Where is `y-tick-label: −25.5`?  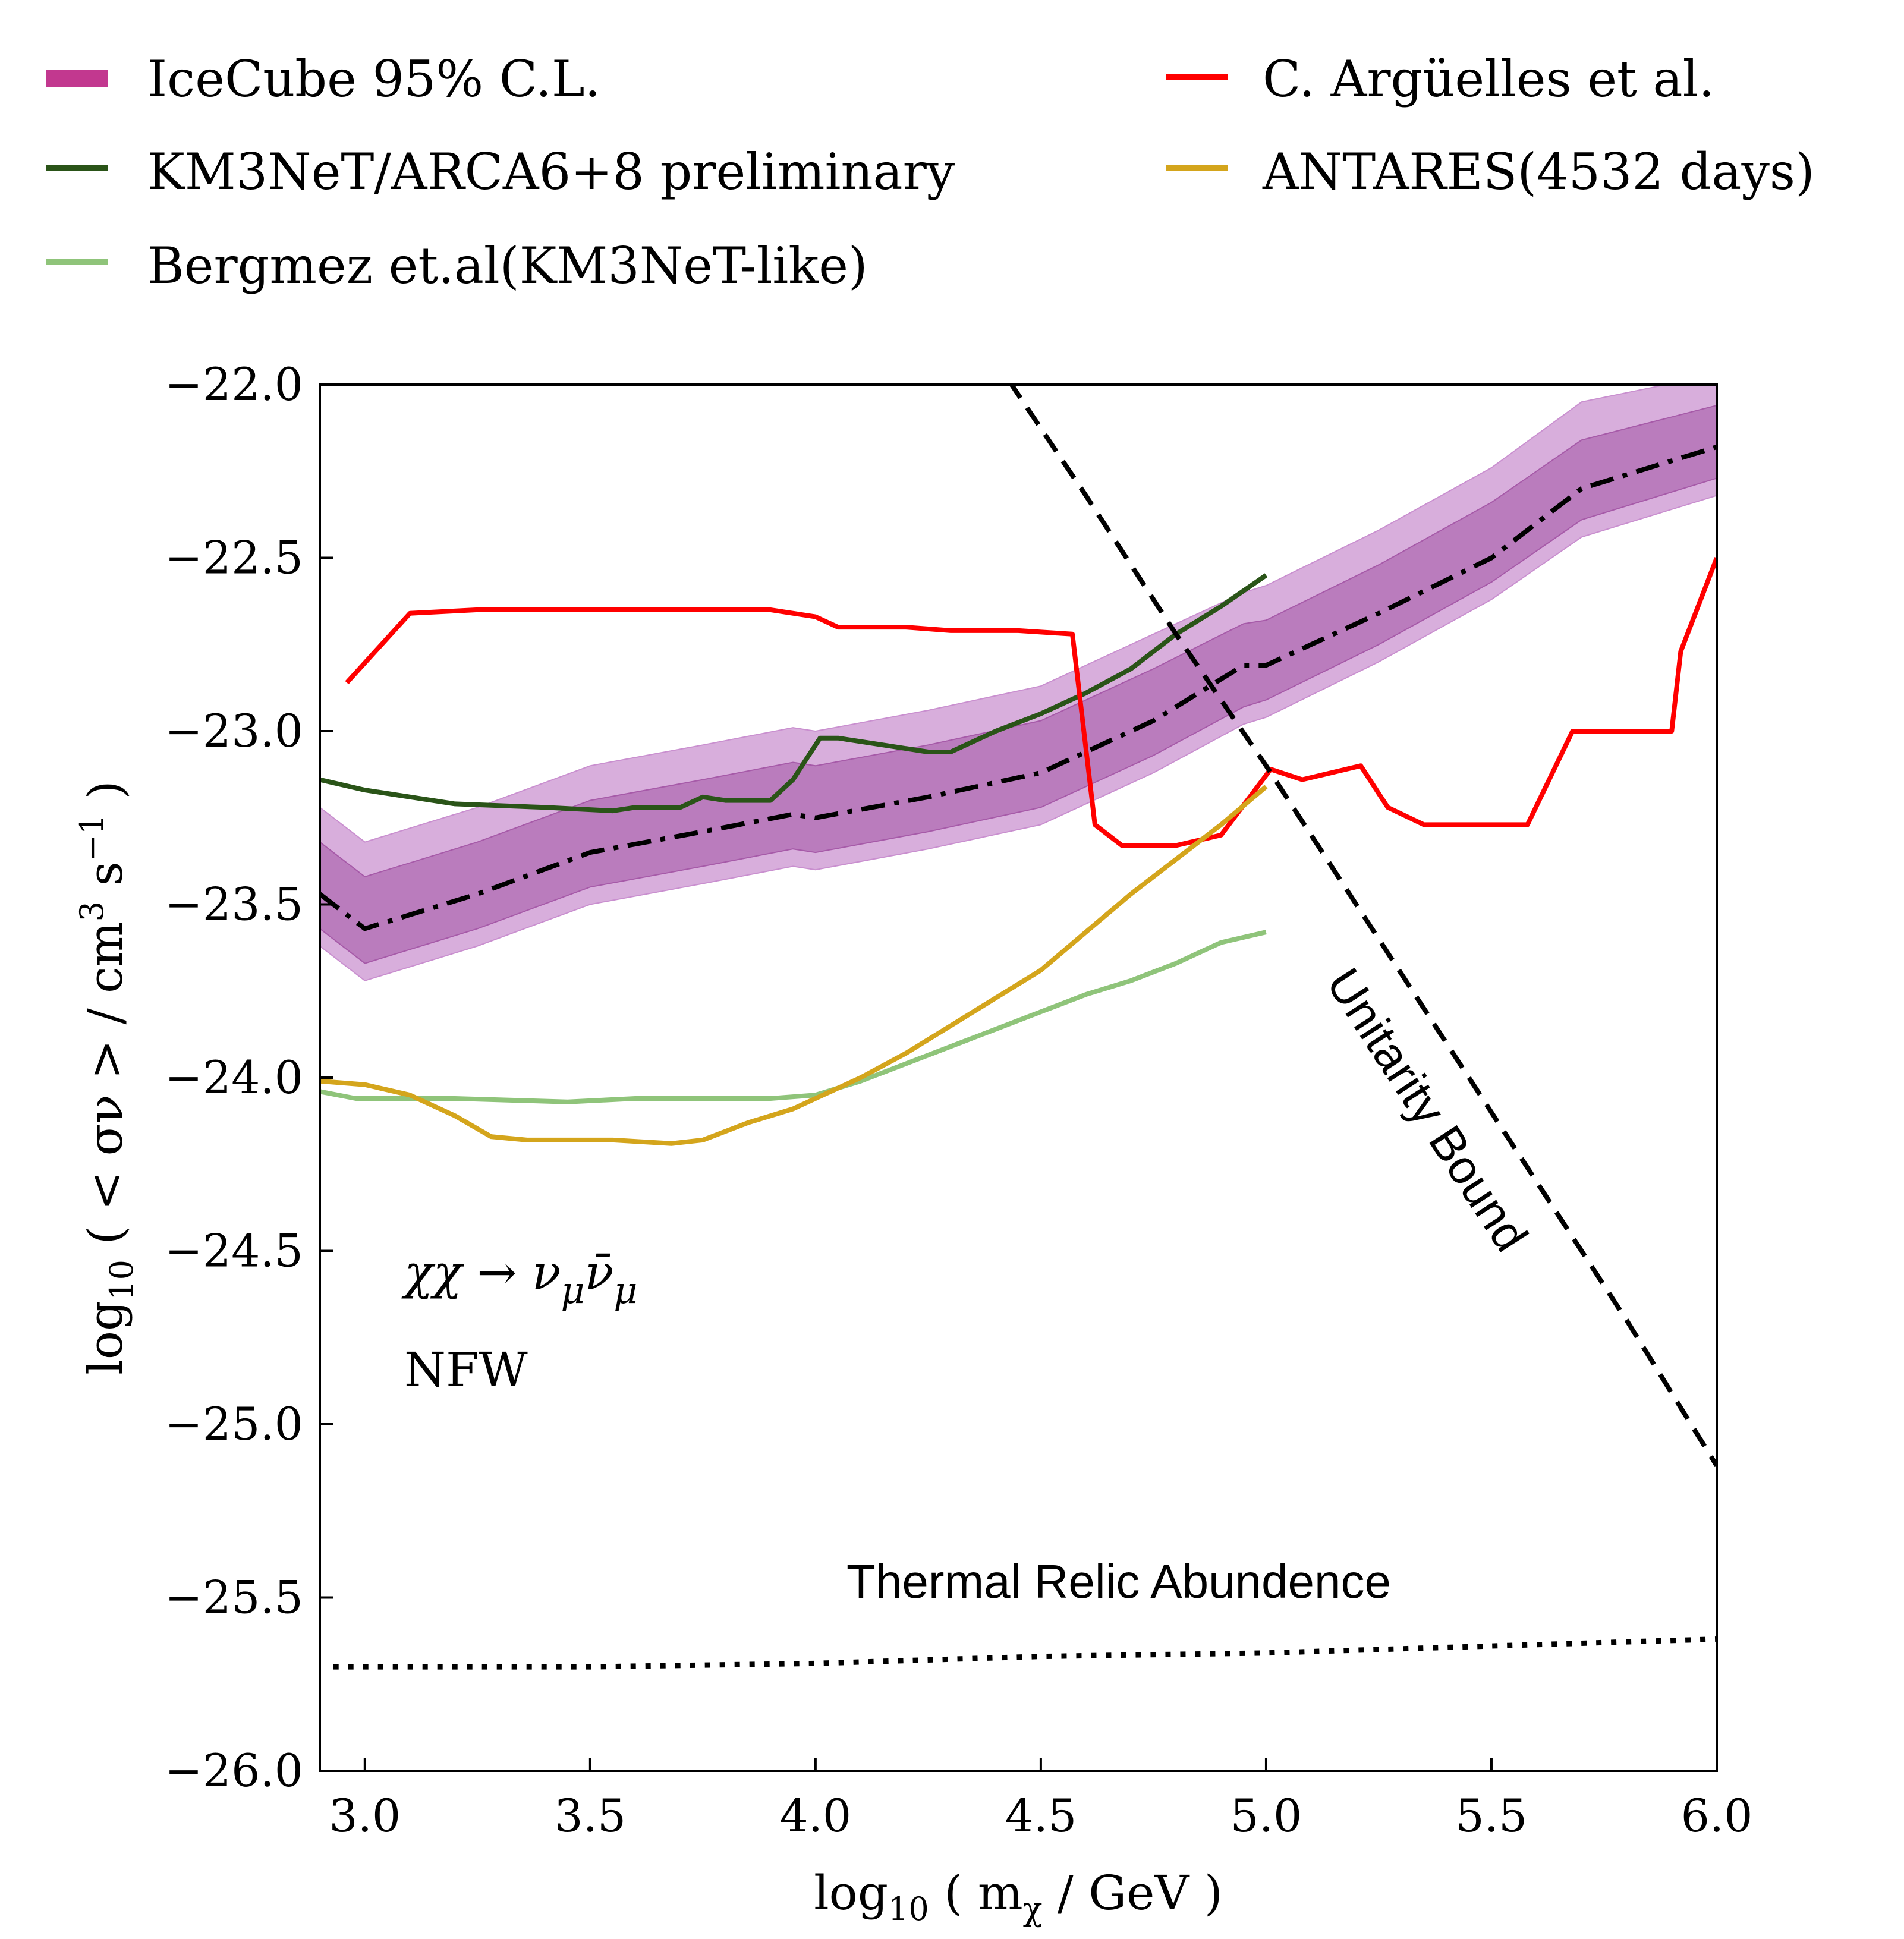
y-tick-label: −25.5 is located at coordinates (234, 1597).